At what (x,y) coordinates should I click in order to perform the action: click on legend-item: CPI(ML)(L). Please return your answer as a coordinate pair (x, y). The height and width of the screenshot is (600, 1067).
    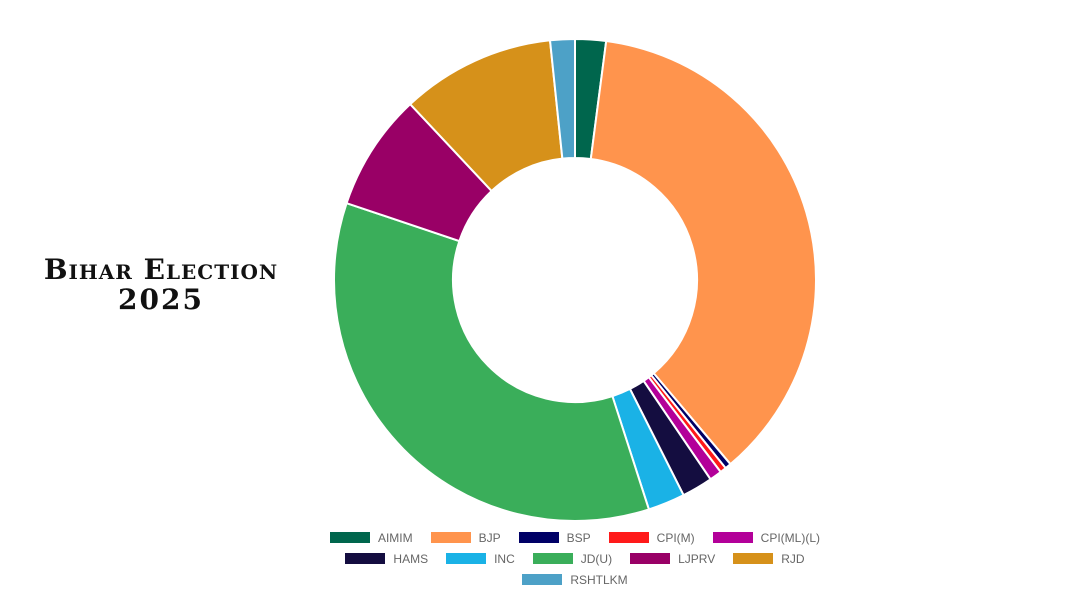
    Looking at the image, I should click on (766, 537).